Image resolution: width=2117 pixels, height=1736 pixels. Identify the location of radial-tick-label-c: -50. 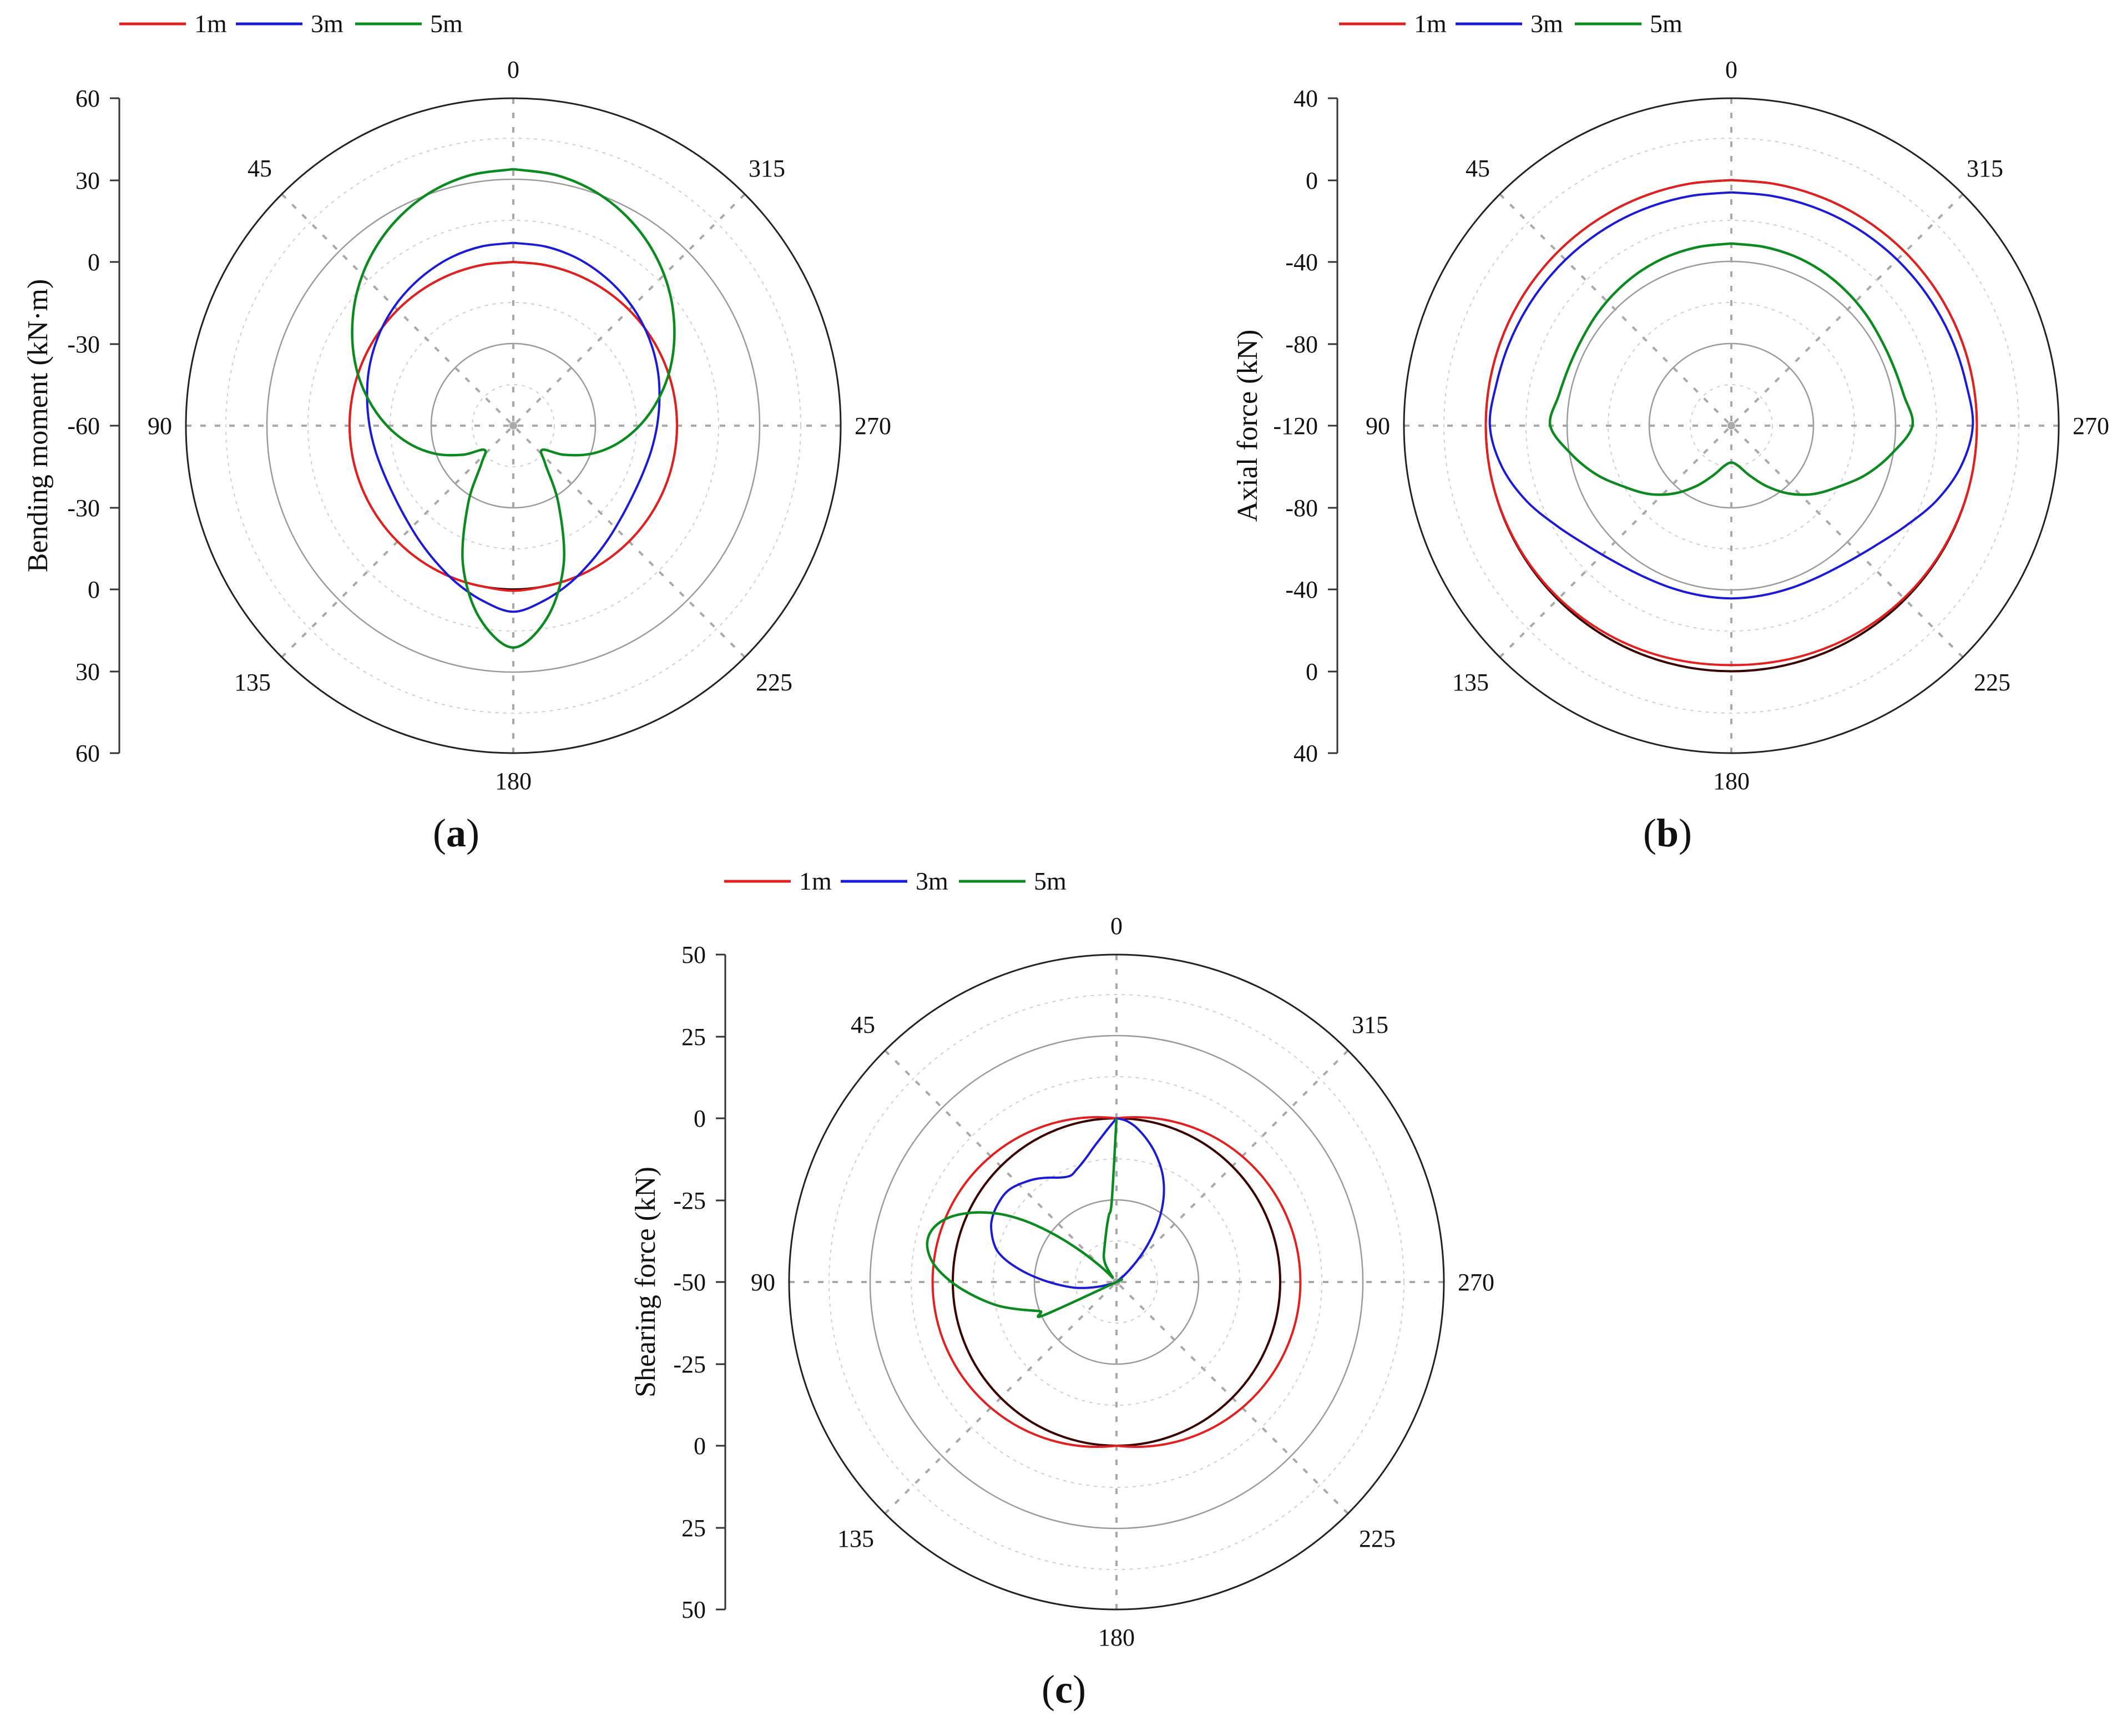
(689, 1282).